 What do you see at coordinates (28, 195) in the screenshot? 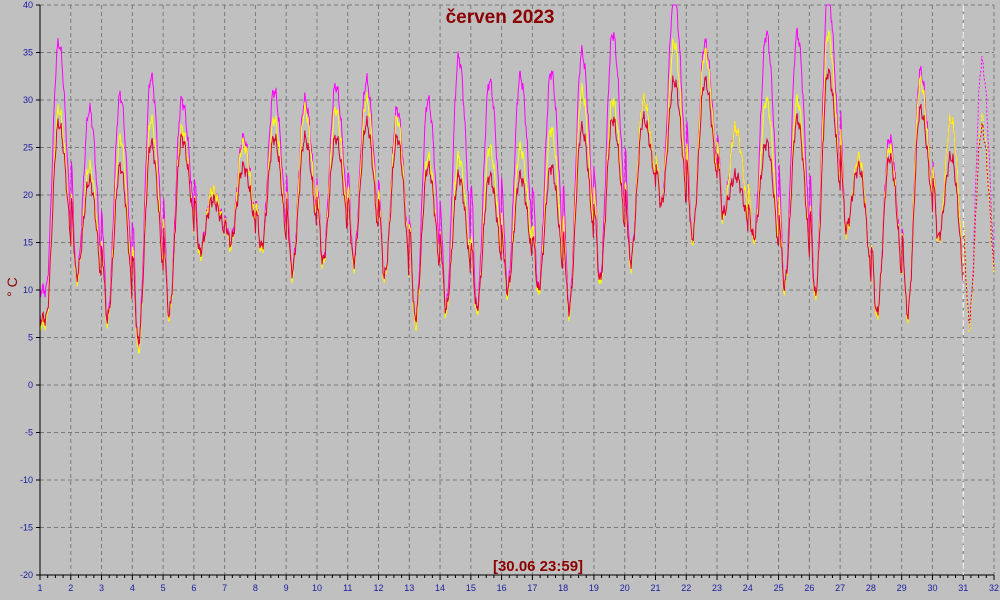
I see `y-tick-label: 20` at bounding box center [28, 195].